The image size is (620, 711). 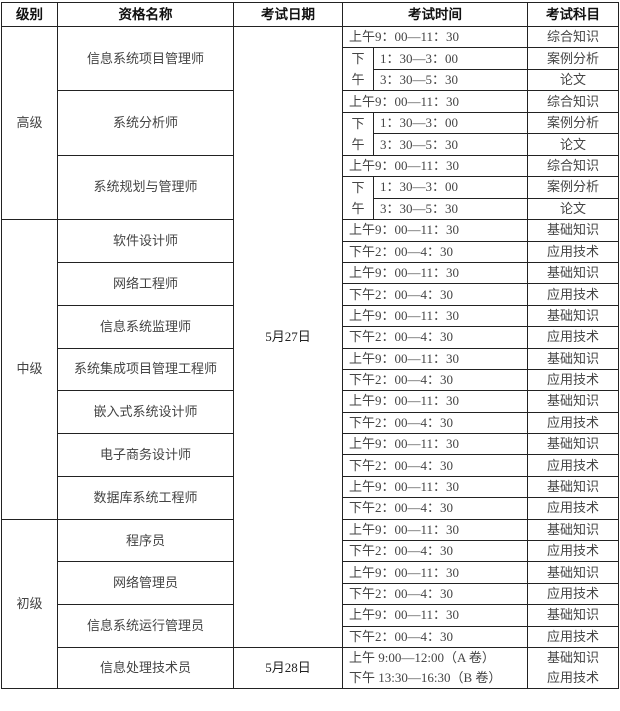 What do you see at coordinates (29, 603) in the screenshot?
I see `level-cell: 初级` at bounding box center [29, 603].